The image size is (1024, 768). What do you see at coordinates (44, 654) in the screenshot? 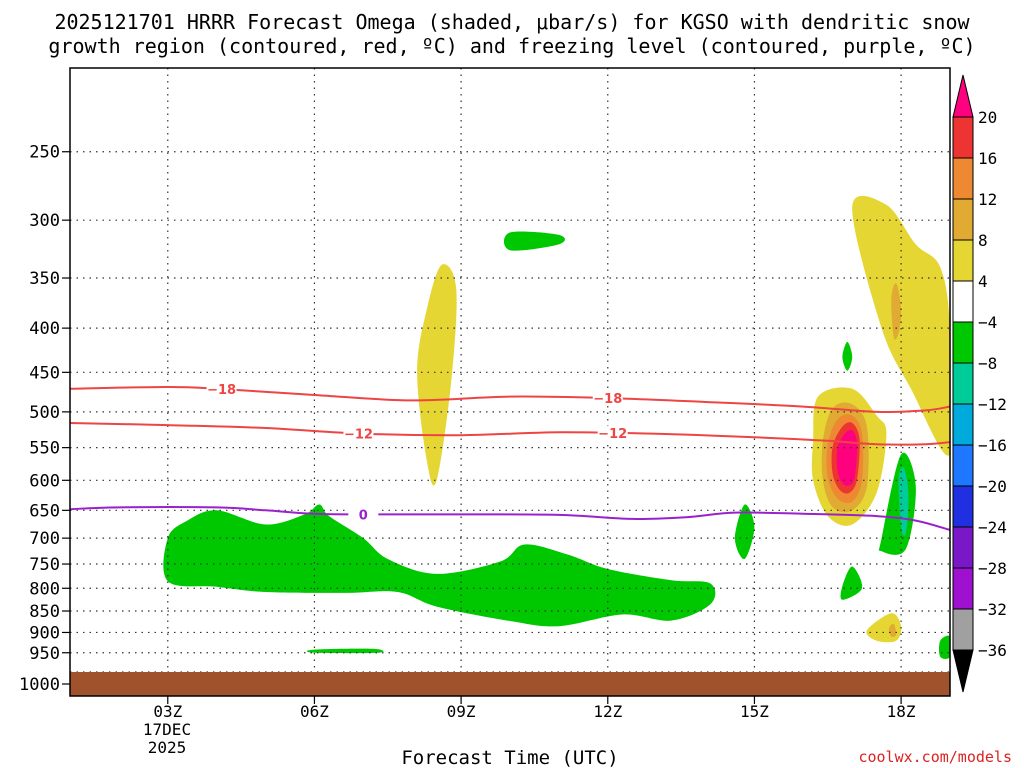
I see `y-tick-label-950: 950` at bounding box center [44, 654].